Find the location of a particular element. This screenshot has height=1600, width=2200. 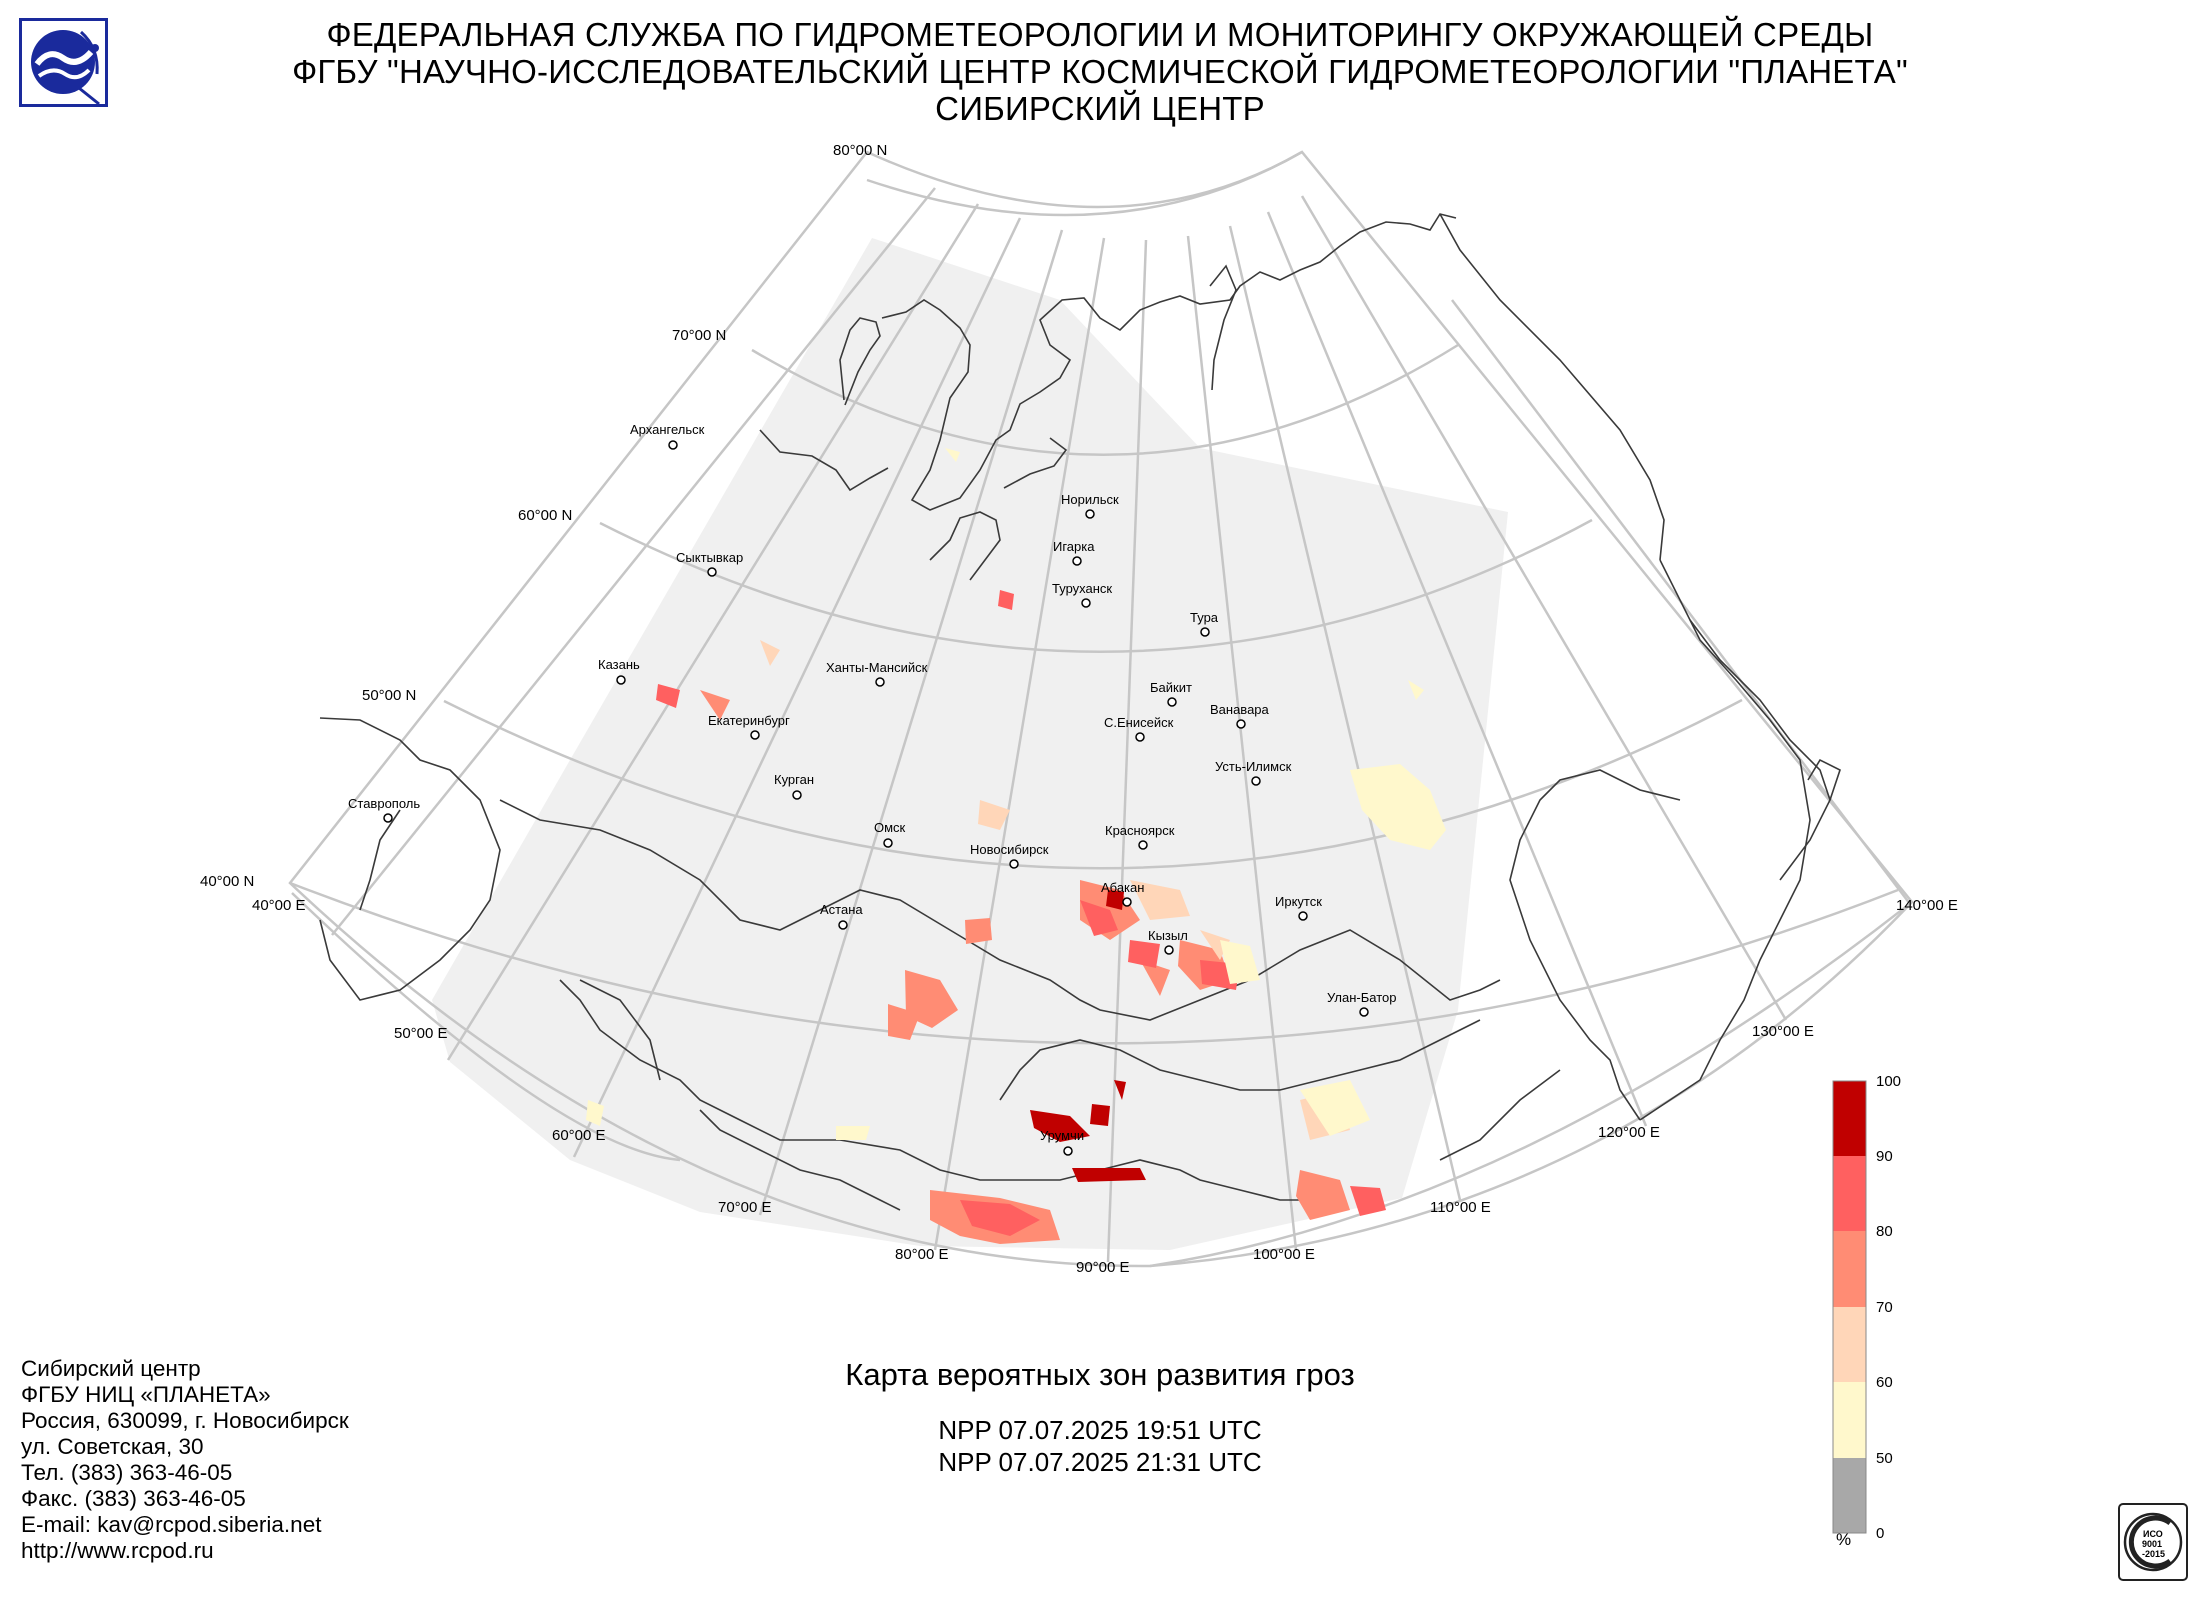

contact-line: Россия, 630099, г. Новосибирск is located at coordinates (185, 1420).